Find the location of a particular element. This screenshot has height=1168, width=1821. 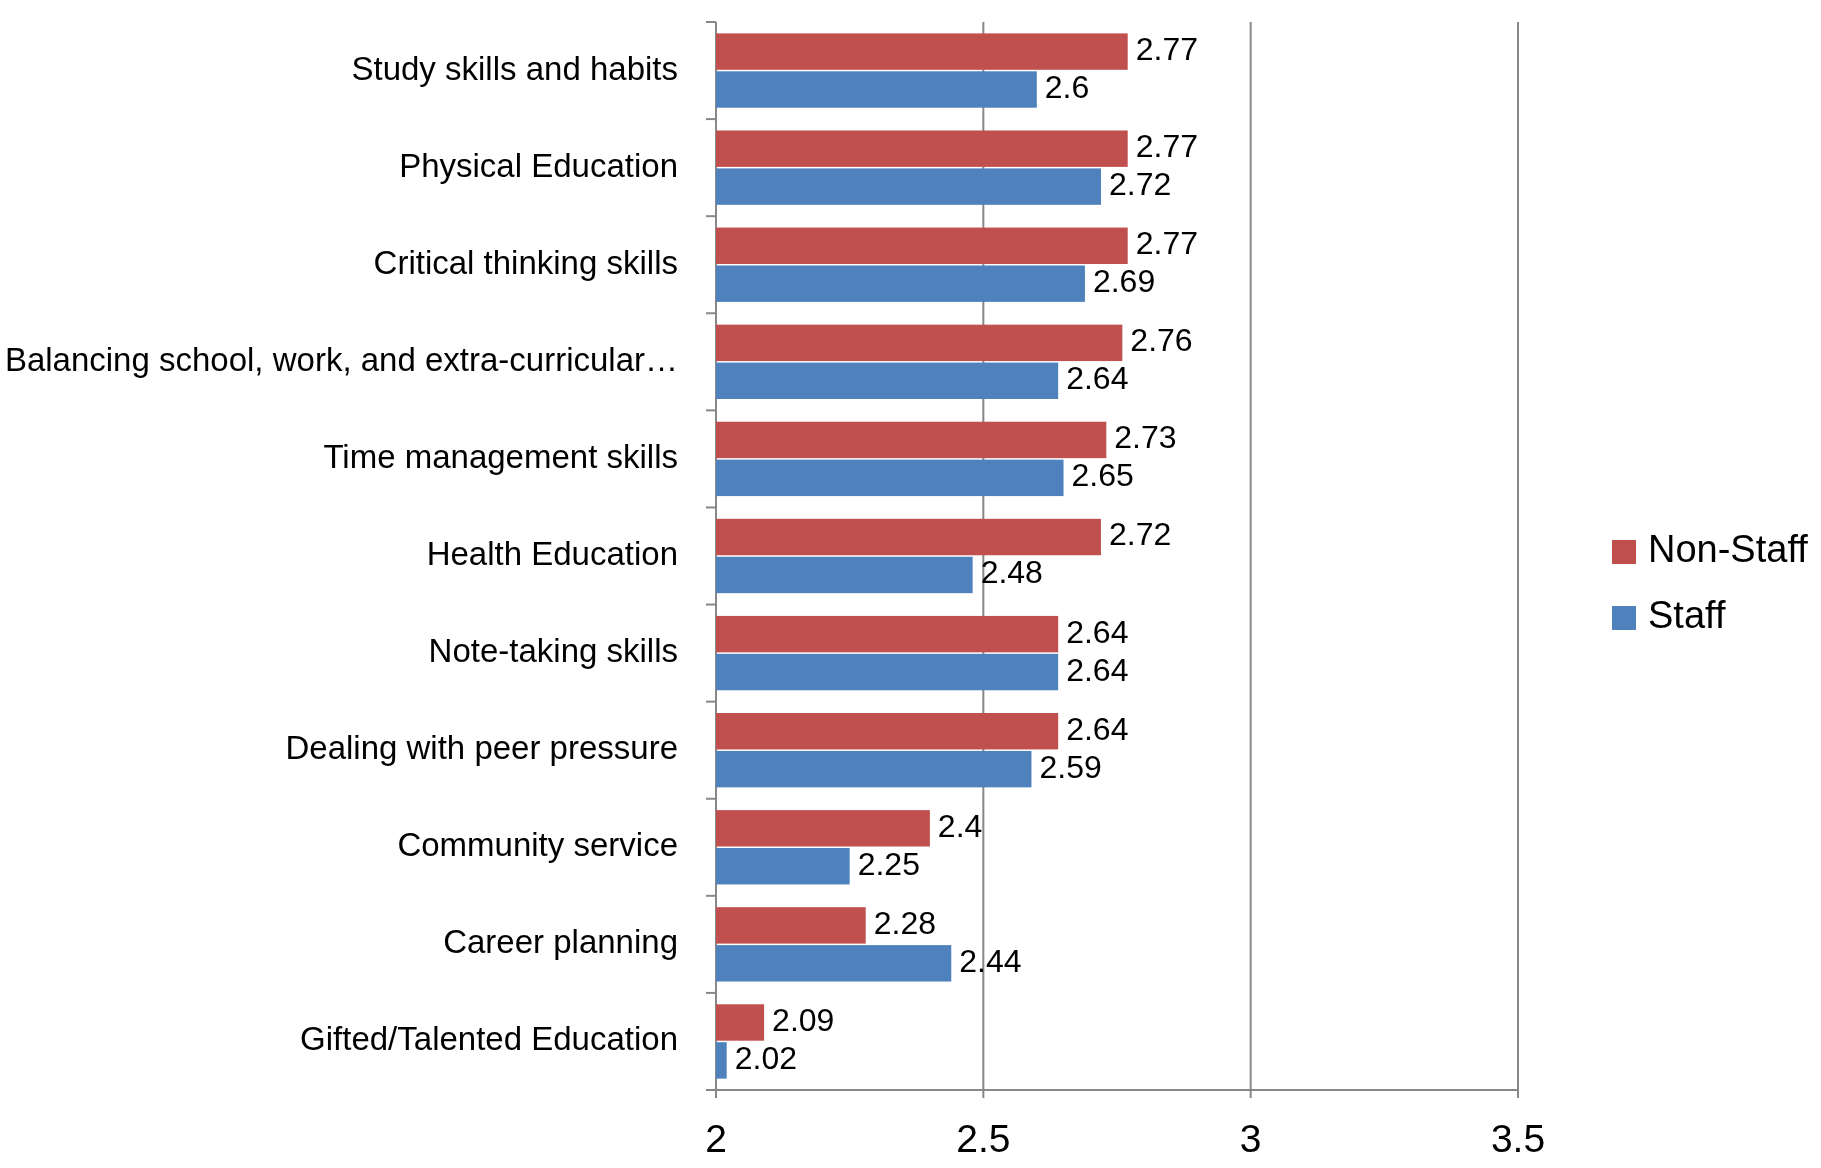

x-tick-label: 3 is located at coordinates (1250, 1138).